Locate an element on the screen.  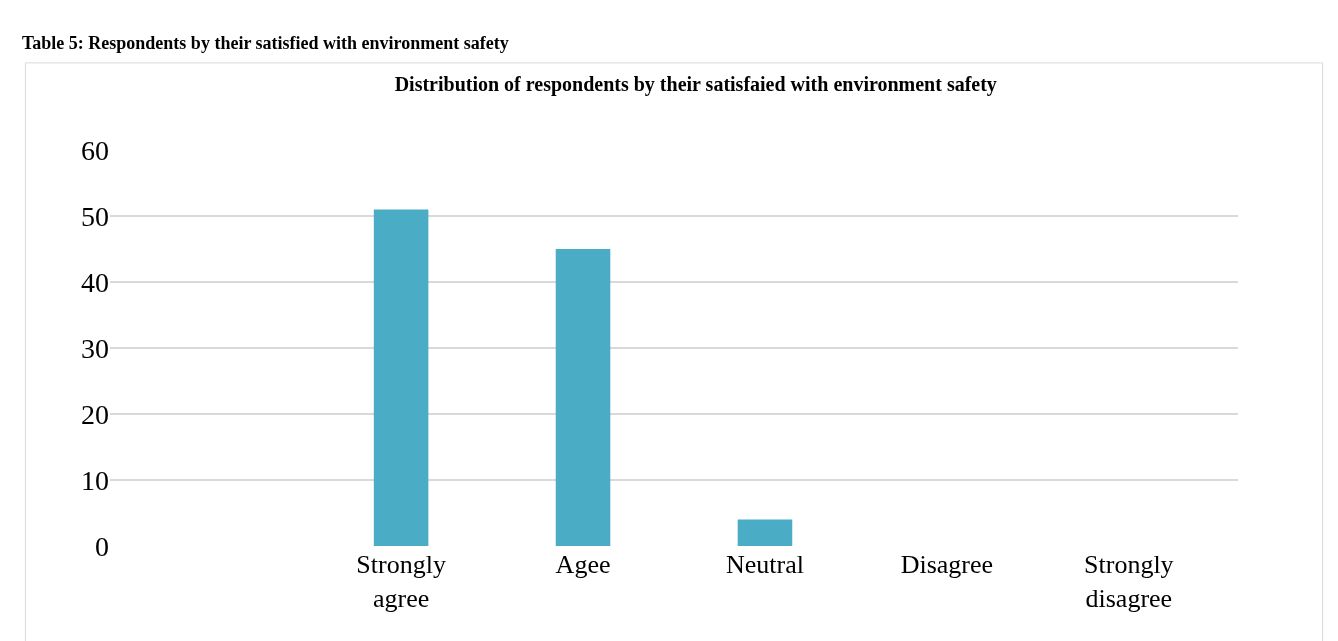
x-tick-label: Disagree is located at coordinates (947, 564).